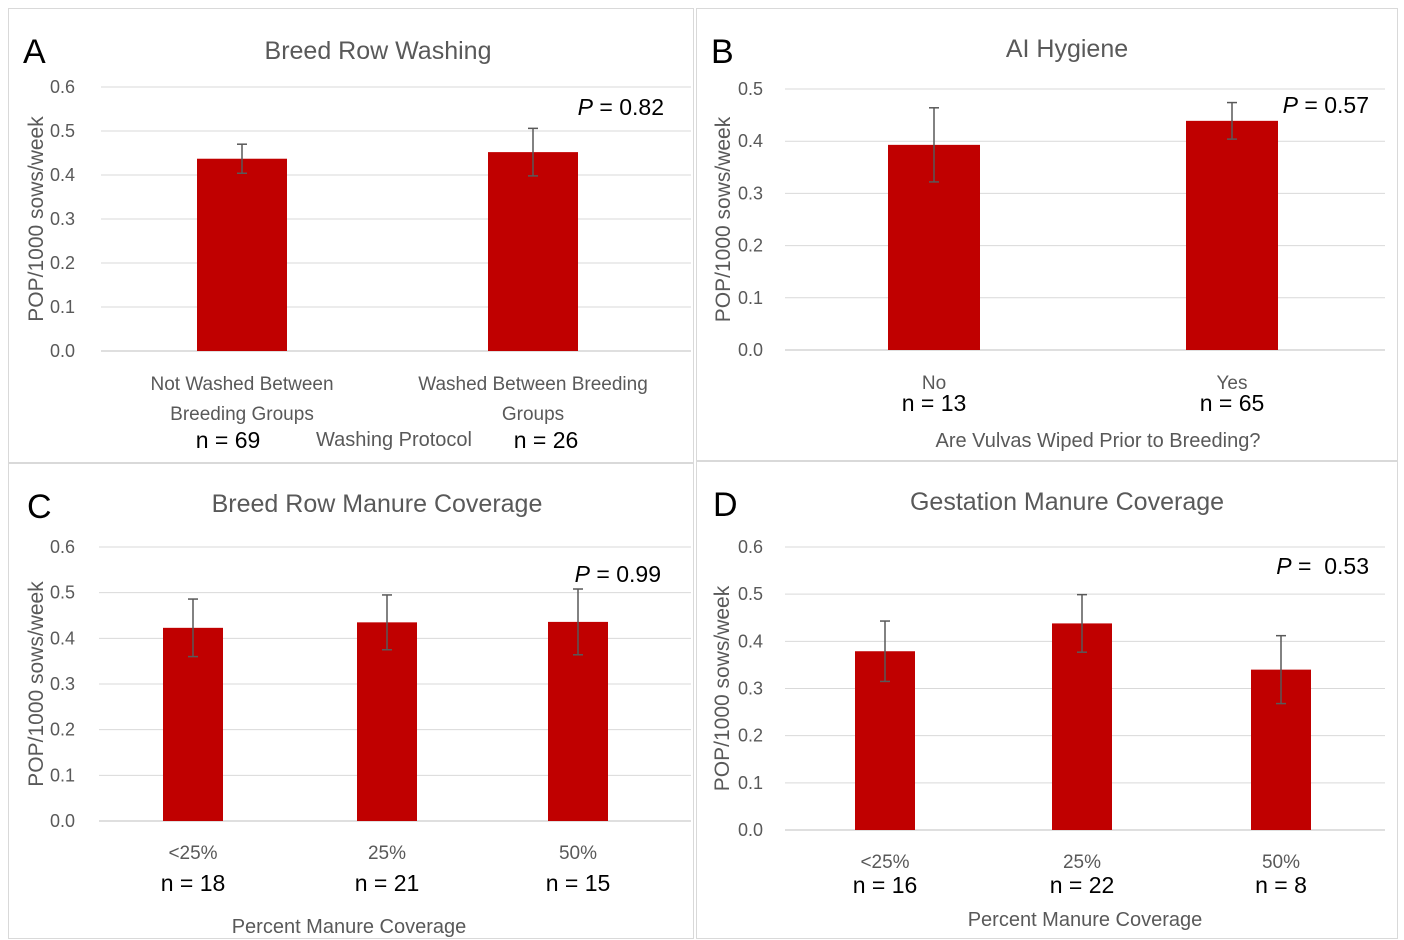  I want to click on p-value-label: P = 0.57, so click(1326, 105).